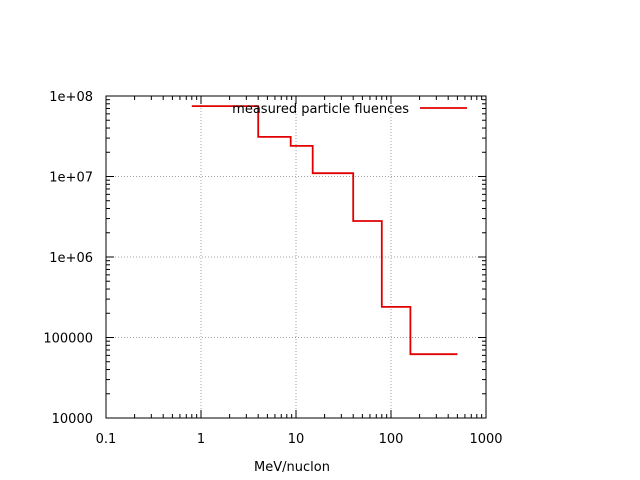 This screenshot has width=640, height=480. I want to click on x-tick-label: 10, so click(296, 439).